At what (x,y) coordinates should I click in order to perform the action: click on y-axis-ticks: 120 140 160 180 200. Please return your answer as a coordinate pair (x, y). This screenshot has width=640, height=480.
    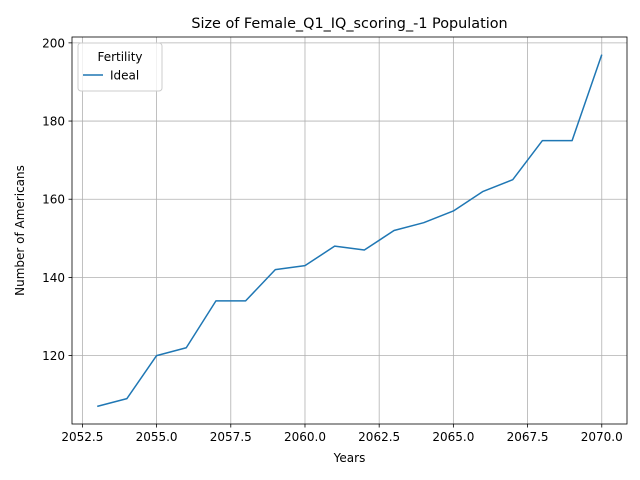
    Looking at the image, I should click on (57, 199).